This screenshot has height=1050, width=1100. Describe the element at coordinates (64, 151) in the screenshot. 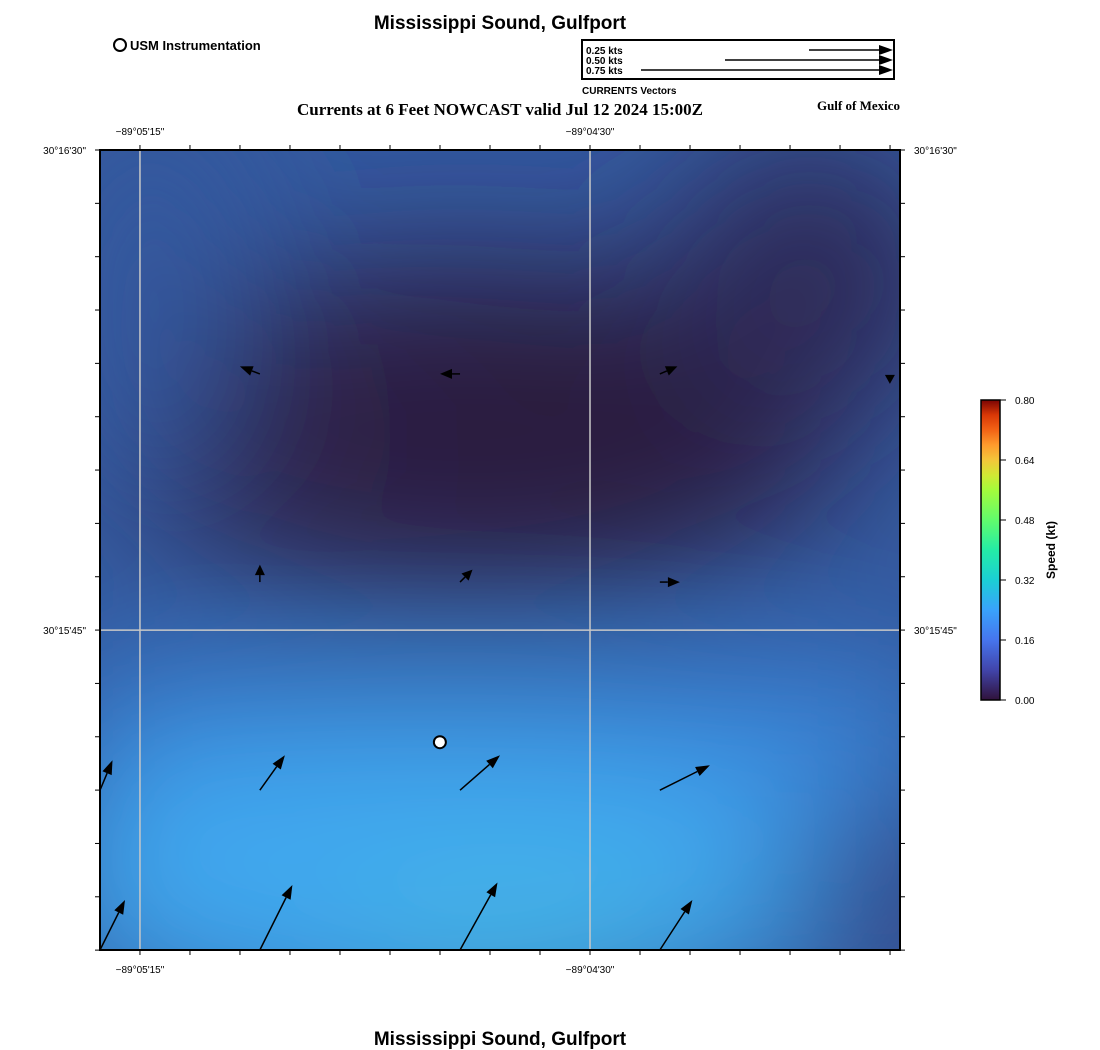

I see `lat-label-left-0: 30°16'30"` at that location.